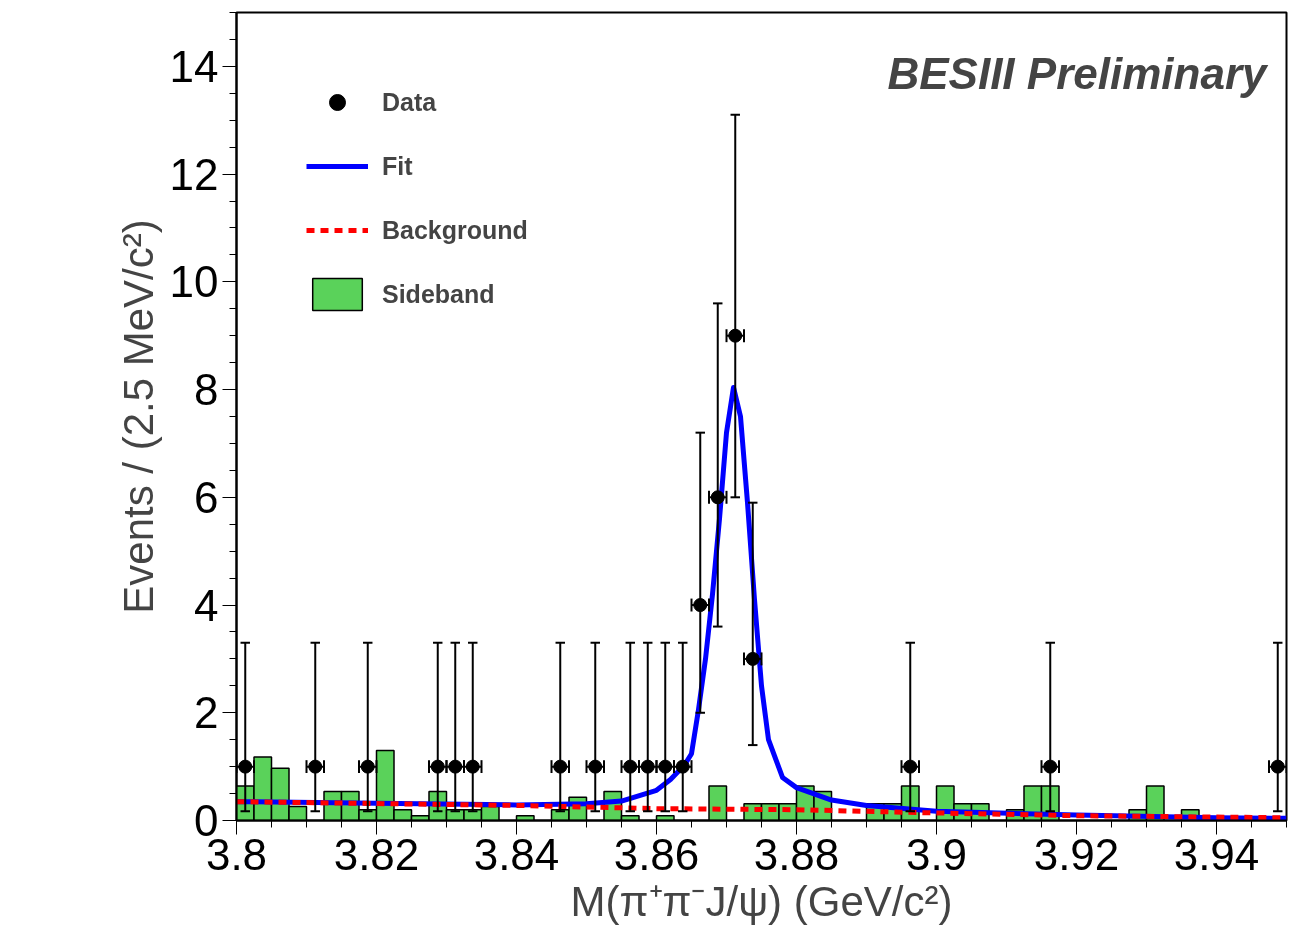  What do you see at coordinates (1078, 73) in the screenshot?
I see `annotation: BESIII Preliminary` at bounding box center [1078, 73].